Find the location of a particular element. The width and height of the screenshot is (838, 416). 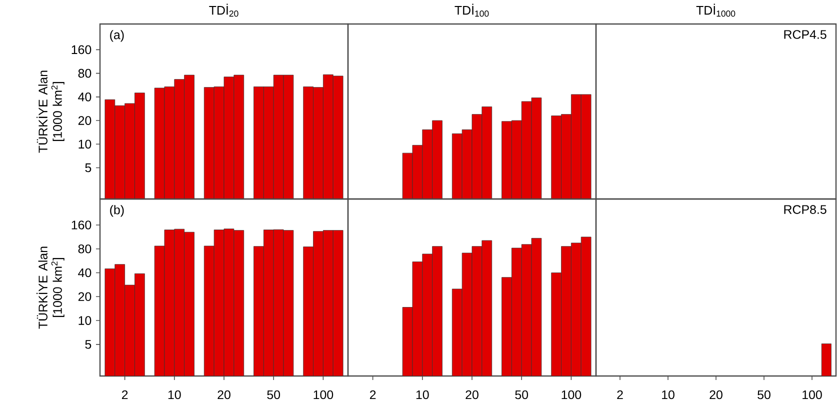

text: RCP4.5 is located at coordinates (805, 34).